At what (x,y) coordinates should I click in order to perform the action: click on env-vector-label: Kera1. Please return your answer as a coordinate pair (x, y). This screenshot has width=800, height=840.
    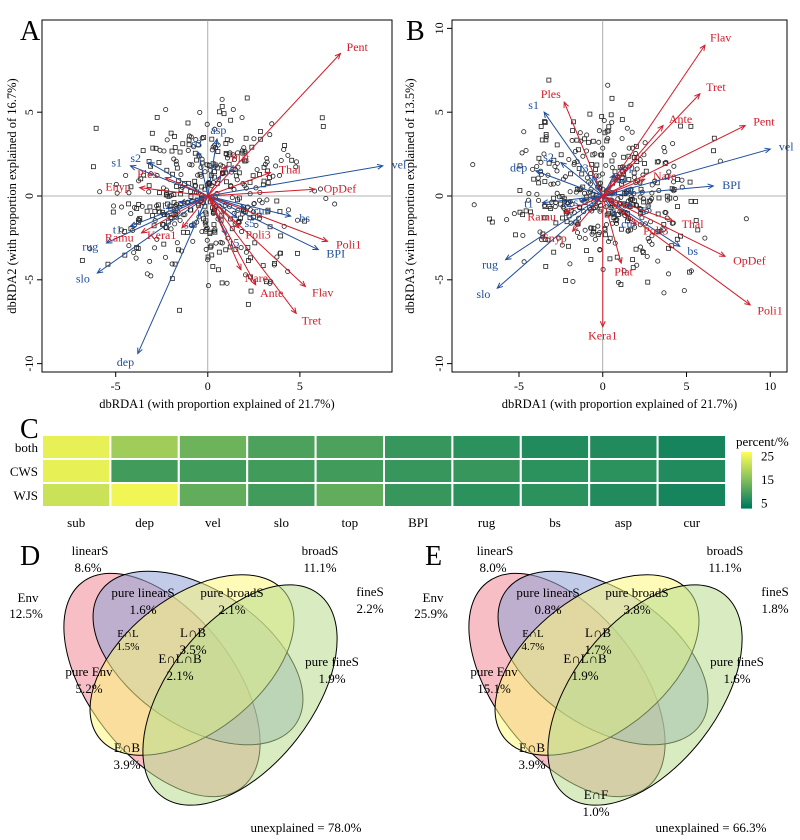
    Looking at the image, I should click on (161, 235).